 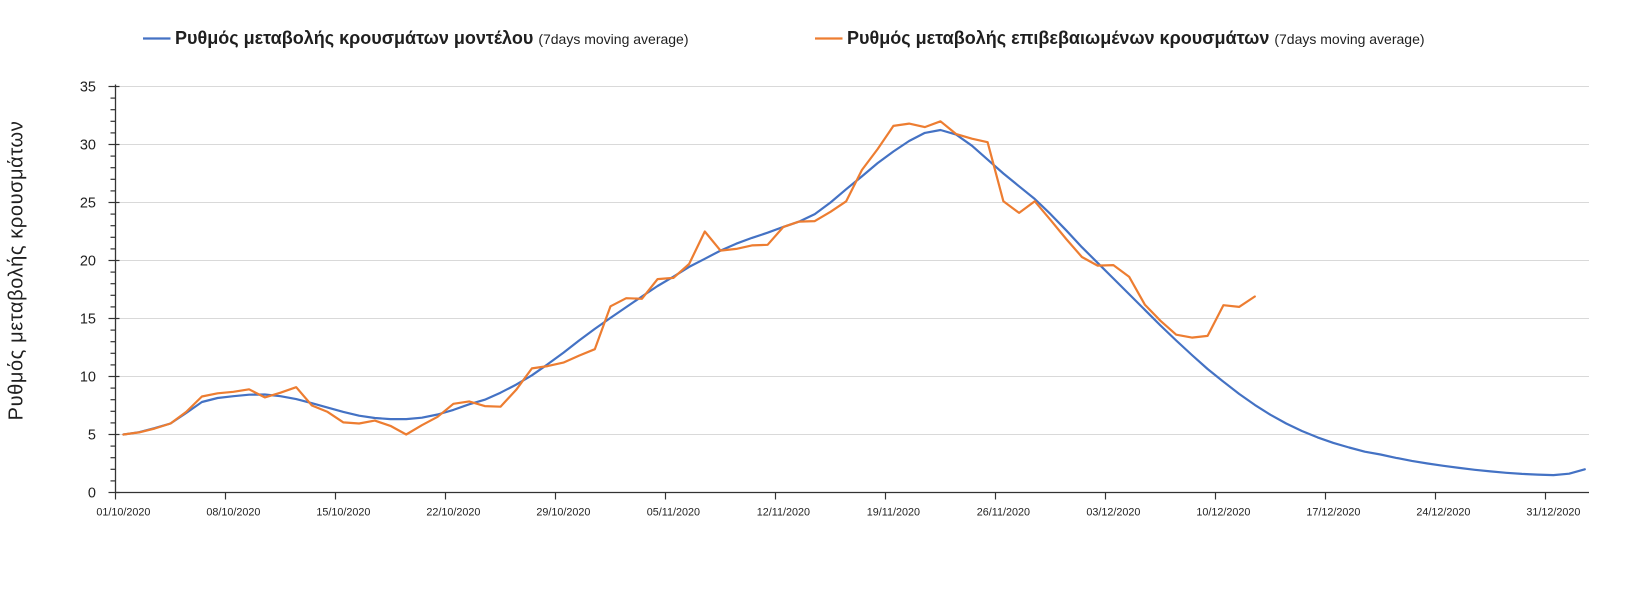 What do you see at coordinates (88, 146) in the screenshot?
I see `svg-text: 30` at bounding box center [88, 146].